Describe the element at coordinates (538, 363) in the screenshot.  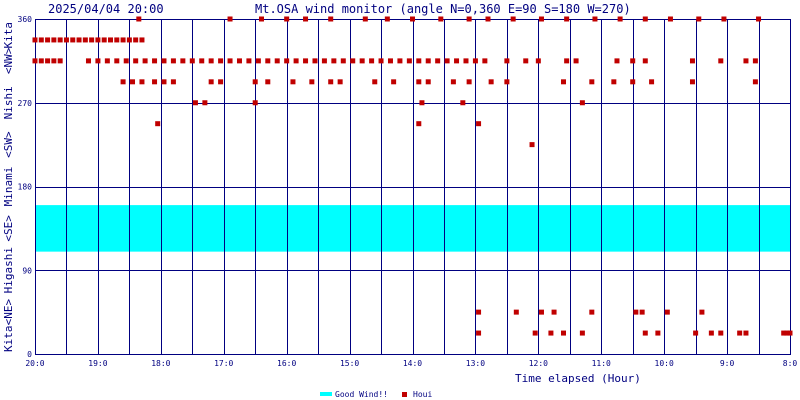
I see `x-tick-label: 12:0` at that location.